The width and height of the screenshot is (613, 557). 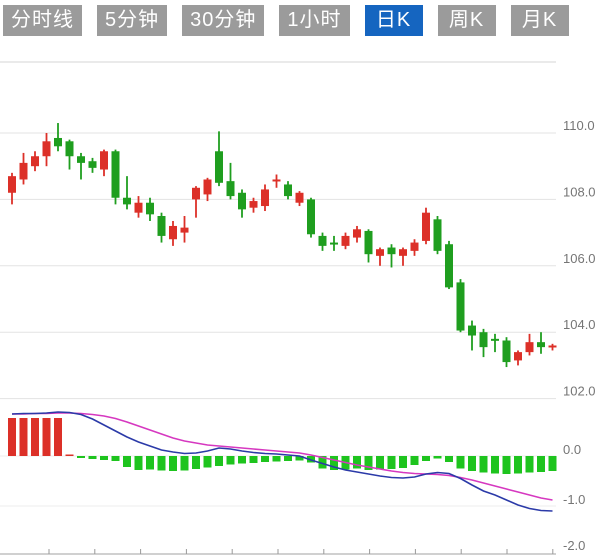 What do you see at coordinates (393, 20) in the screenshot?
I see `tab-daily-k: 日K` at bounding box center [393, 20].